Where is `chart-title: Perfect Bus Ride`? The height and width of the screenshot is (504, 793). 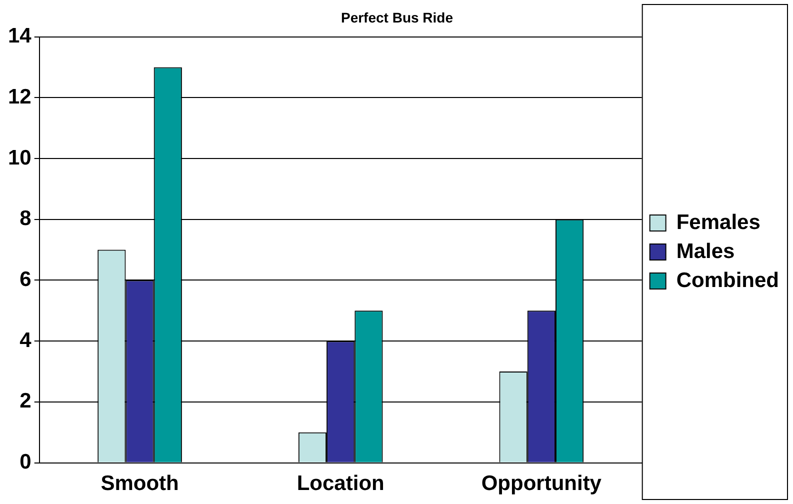 chart-title: Perfect Bus Ride is located at coordinates (397, 17).